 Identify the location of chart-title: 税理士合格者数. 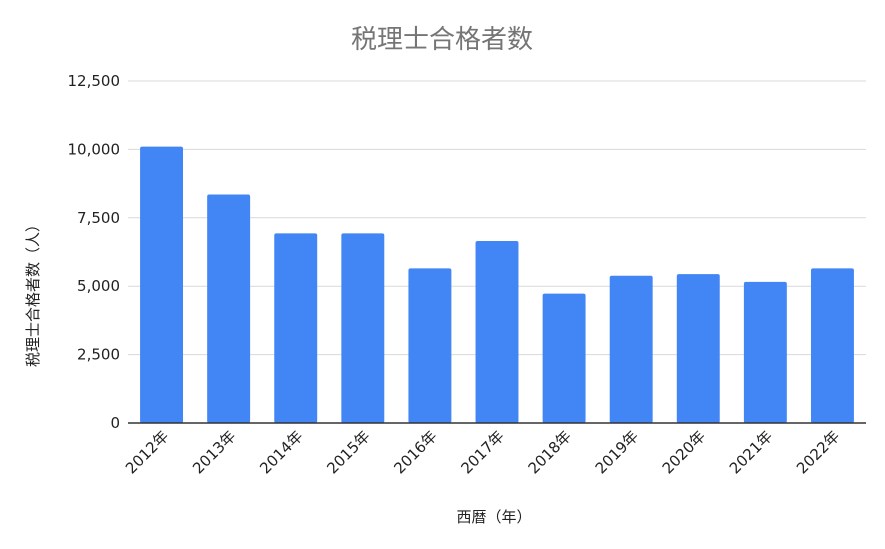
(442, 40).